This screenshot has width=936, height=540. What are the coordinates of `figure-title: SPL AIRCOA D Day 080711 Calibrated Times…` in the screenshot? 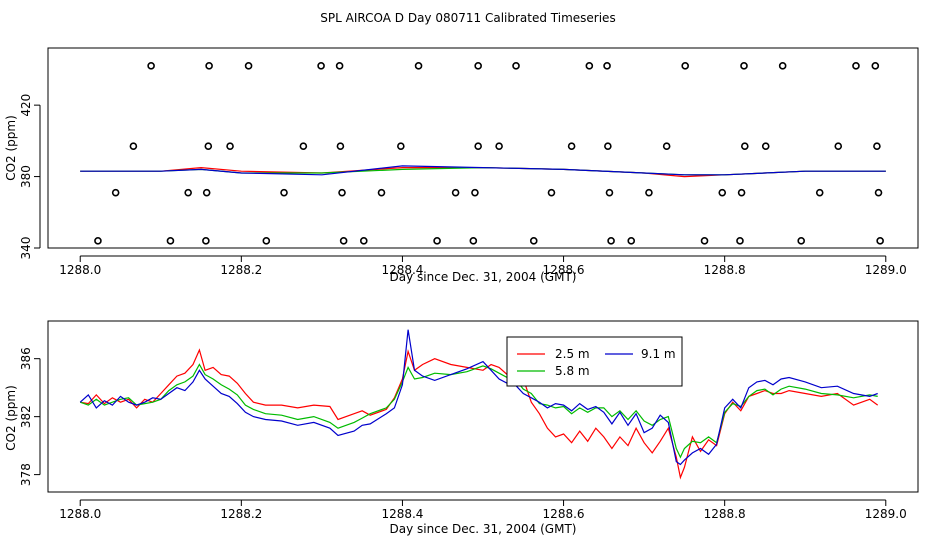 It's located at (467, 18).